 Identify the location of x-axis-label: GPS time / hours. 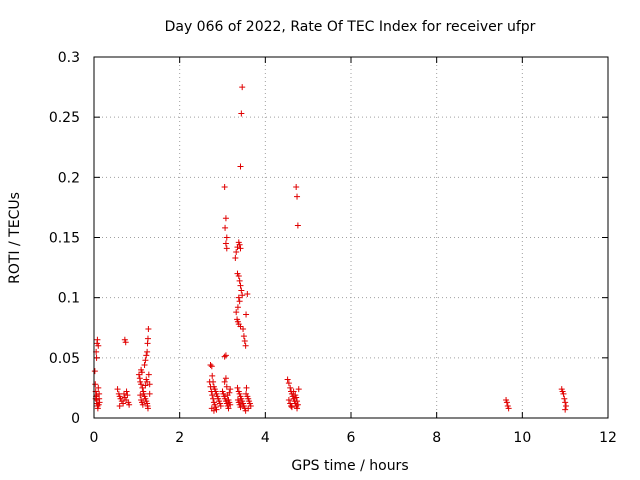
(349, 466).